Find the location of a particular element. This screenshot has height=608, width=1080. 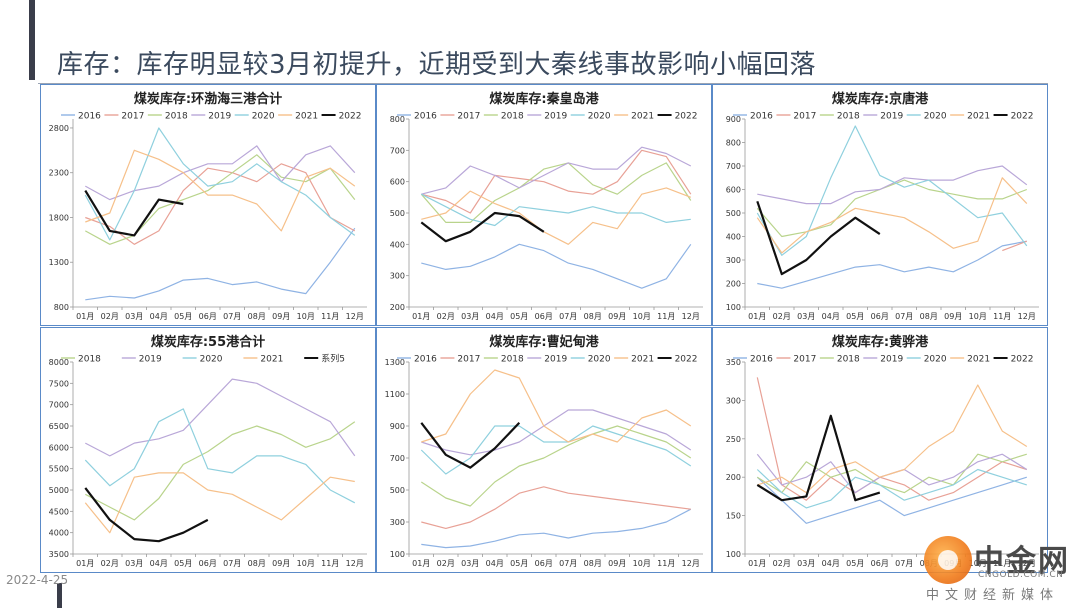

series-line-系列5 is located at coordinates (146, 515).